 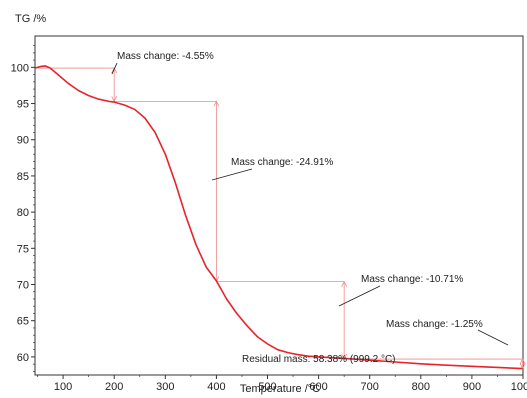 What do you see at coordinates (30, 19) in the screenshot?
I see `y-axis-label: TG /%` at bounding box center [30, 19].